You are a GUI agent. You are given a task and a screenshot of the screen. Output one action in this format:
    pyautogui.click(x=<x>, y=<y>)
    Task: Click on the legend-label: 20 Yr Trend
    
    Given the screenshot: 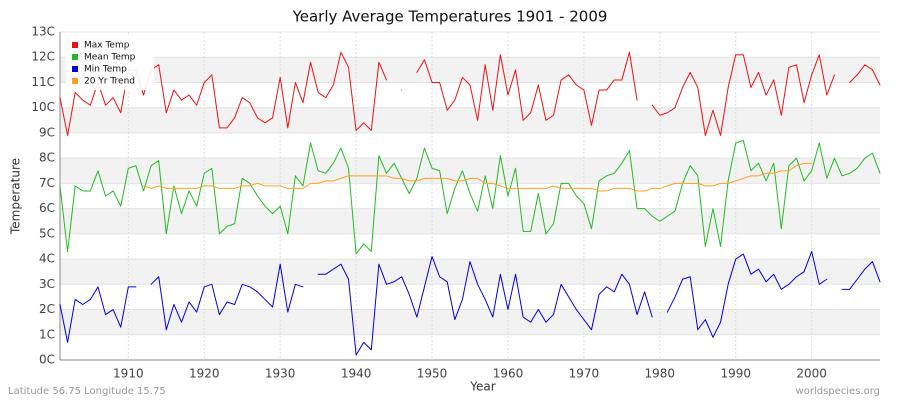 What is the action you would take?
    pyautogui.click(x=109, y=82)
    